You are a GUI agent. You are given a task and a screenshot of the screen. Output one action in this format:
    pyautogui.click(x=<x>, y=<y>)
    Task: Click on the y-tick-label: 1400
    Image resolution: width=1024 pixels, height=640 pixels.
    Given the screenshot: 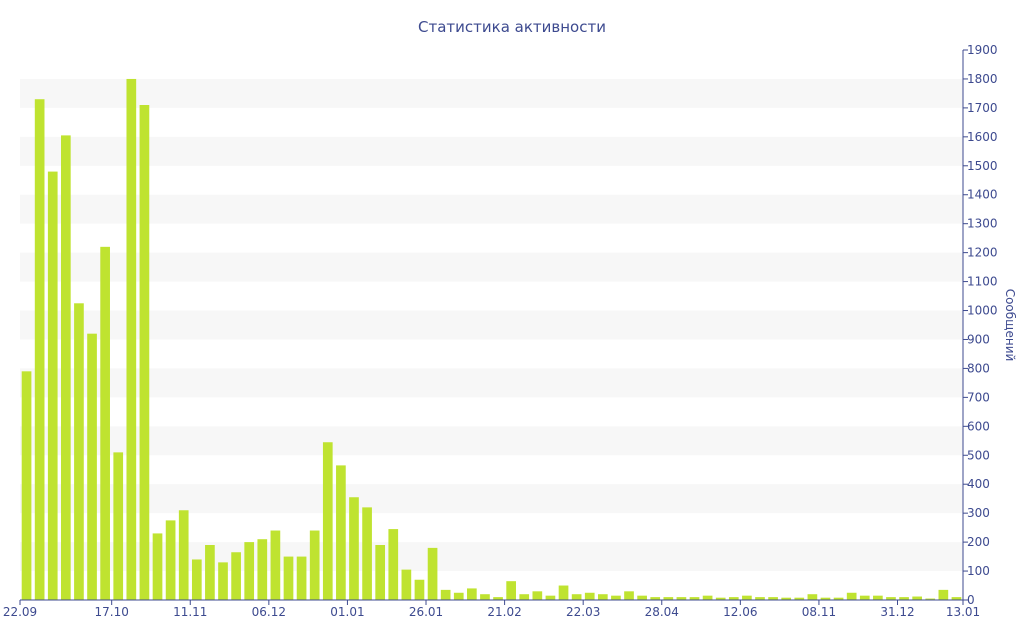 What is the action you would take?
    pyautogui.click(x=982, y=195)
    